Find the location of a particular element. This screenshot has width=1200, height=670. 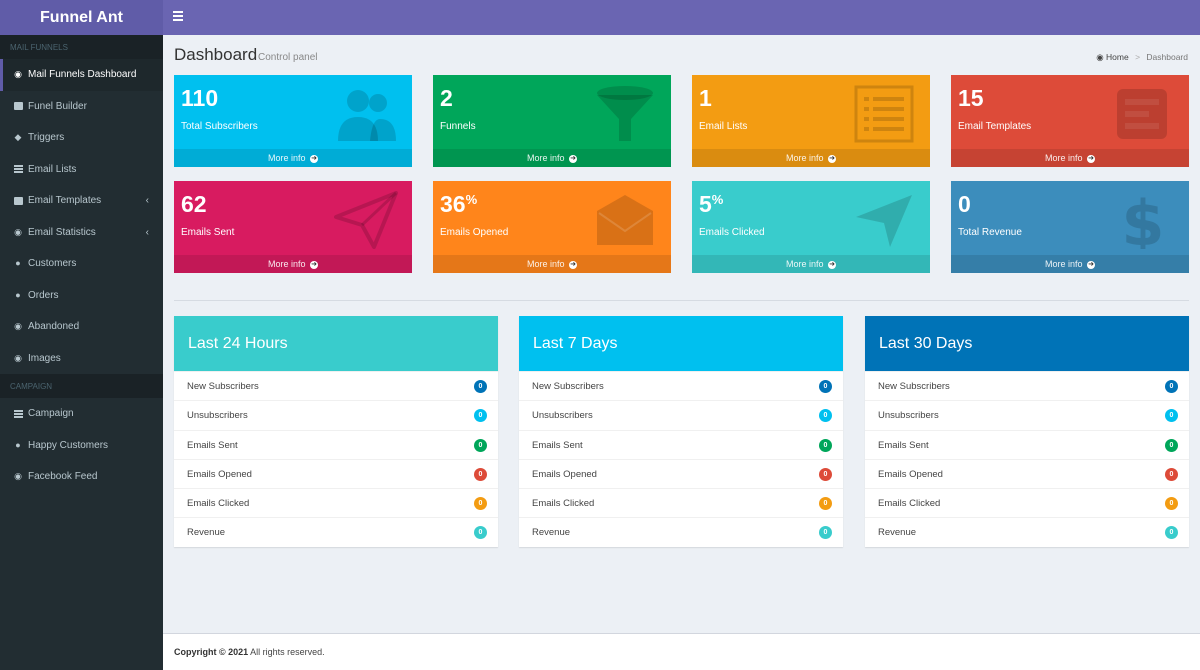

sidebar-item-mail-funnels-dashboard: ◉ Mail Funnels Dashboard is located at coordinates (81, 75).